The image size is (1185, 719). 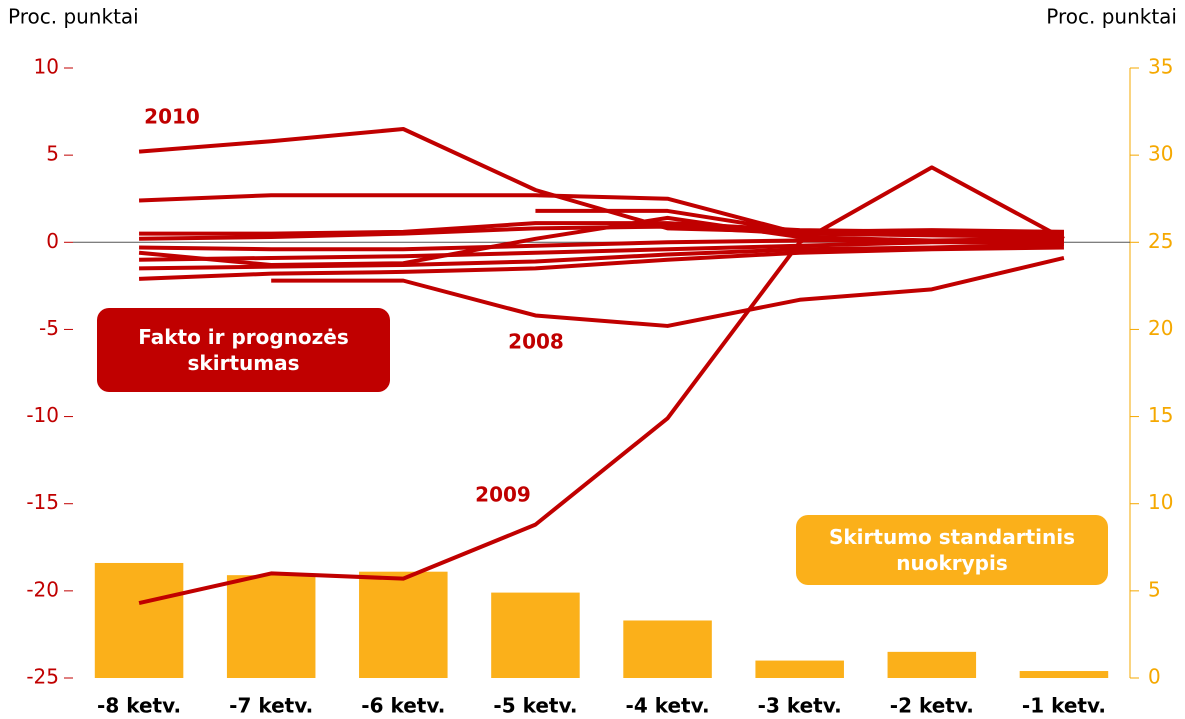 I want to click on annotation-box: Fakto ir prognozės skirtumas, so click(x=243, y=350).